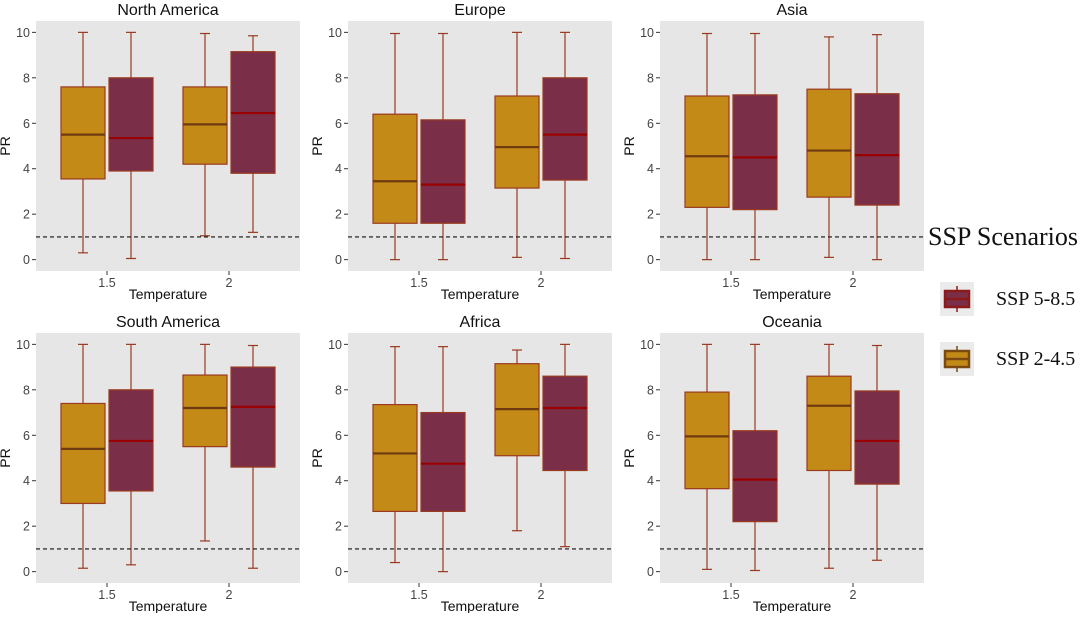 Image resolution: width=1091 pixels, height=618 pixels. What do you see at coordinates (338, 215) in the screenshot?
I see `y-tick-label-europe: 2` at bounding box center [338, 215].